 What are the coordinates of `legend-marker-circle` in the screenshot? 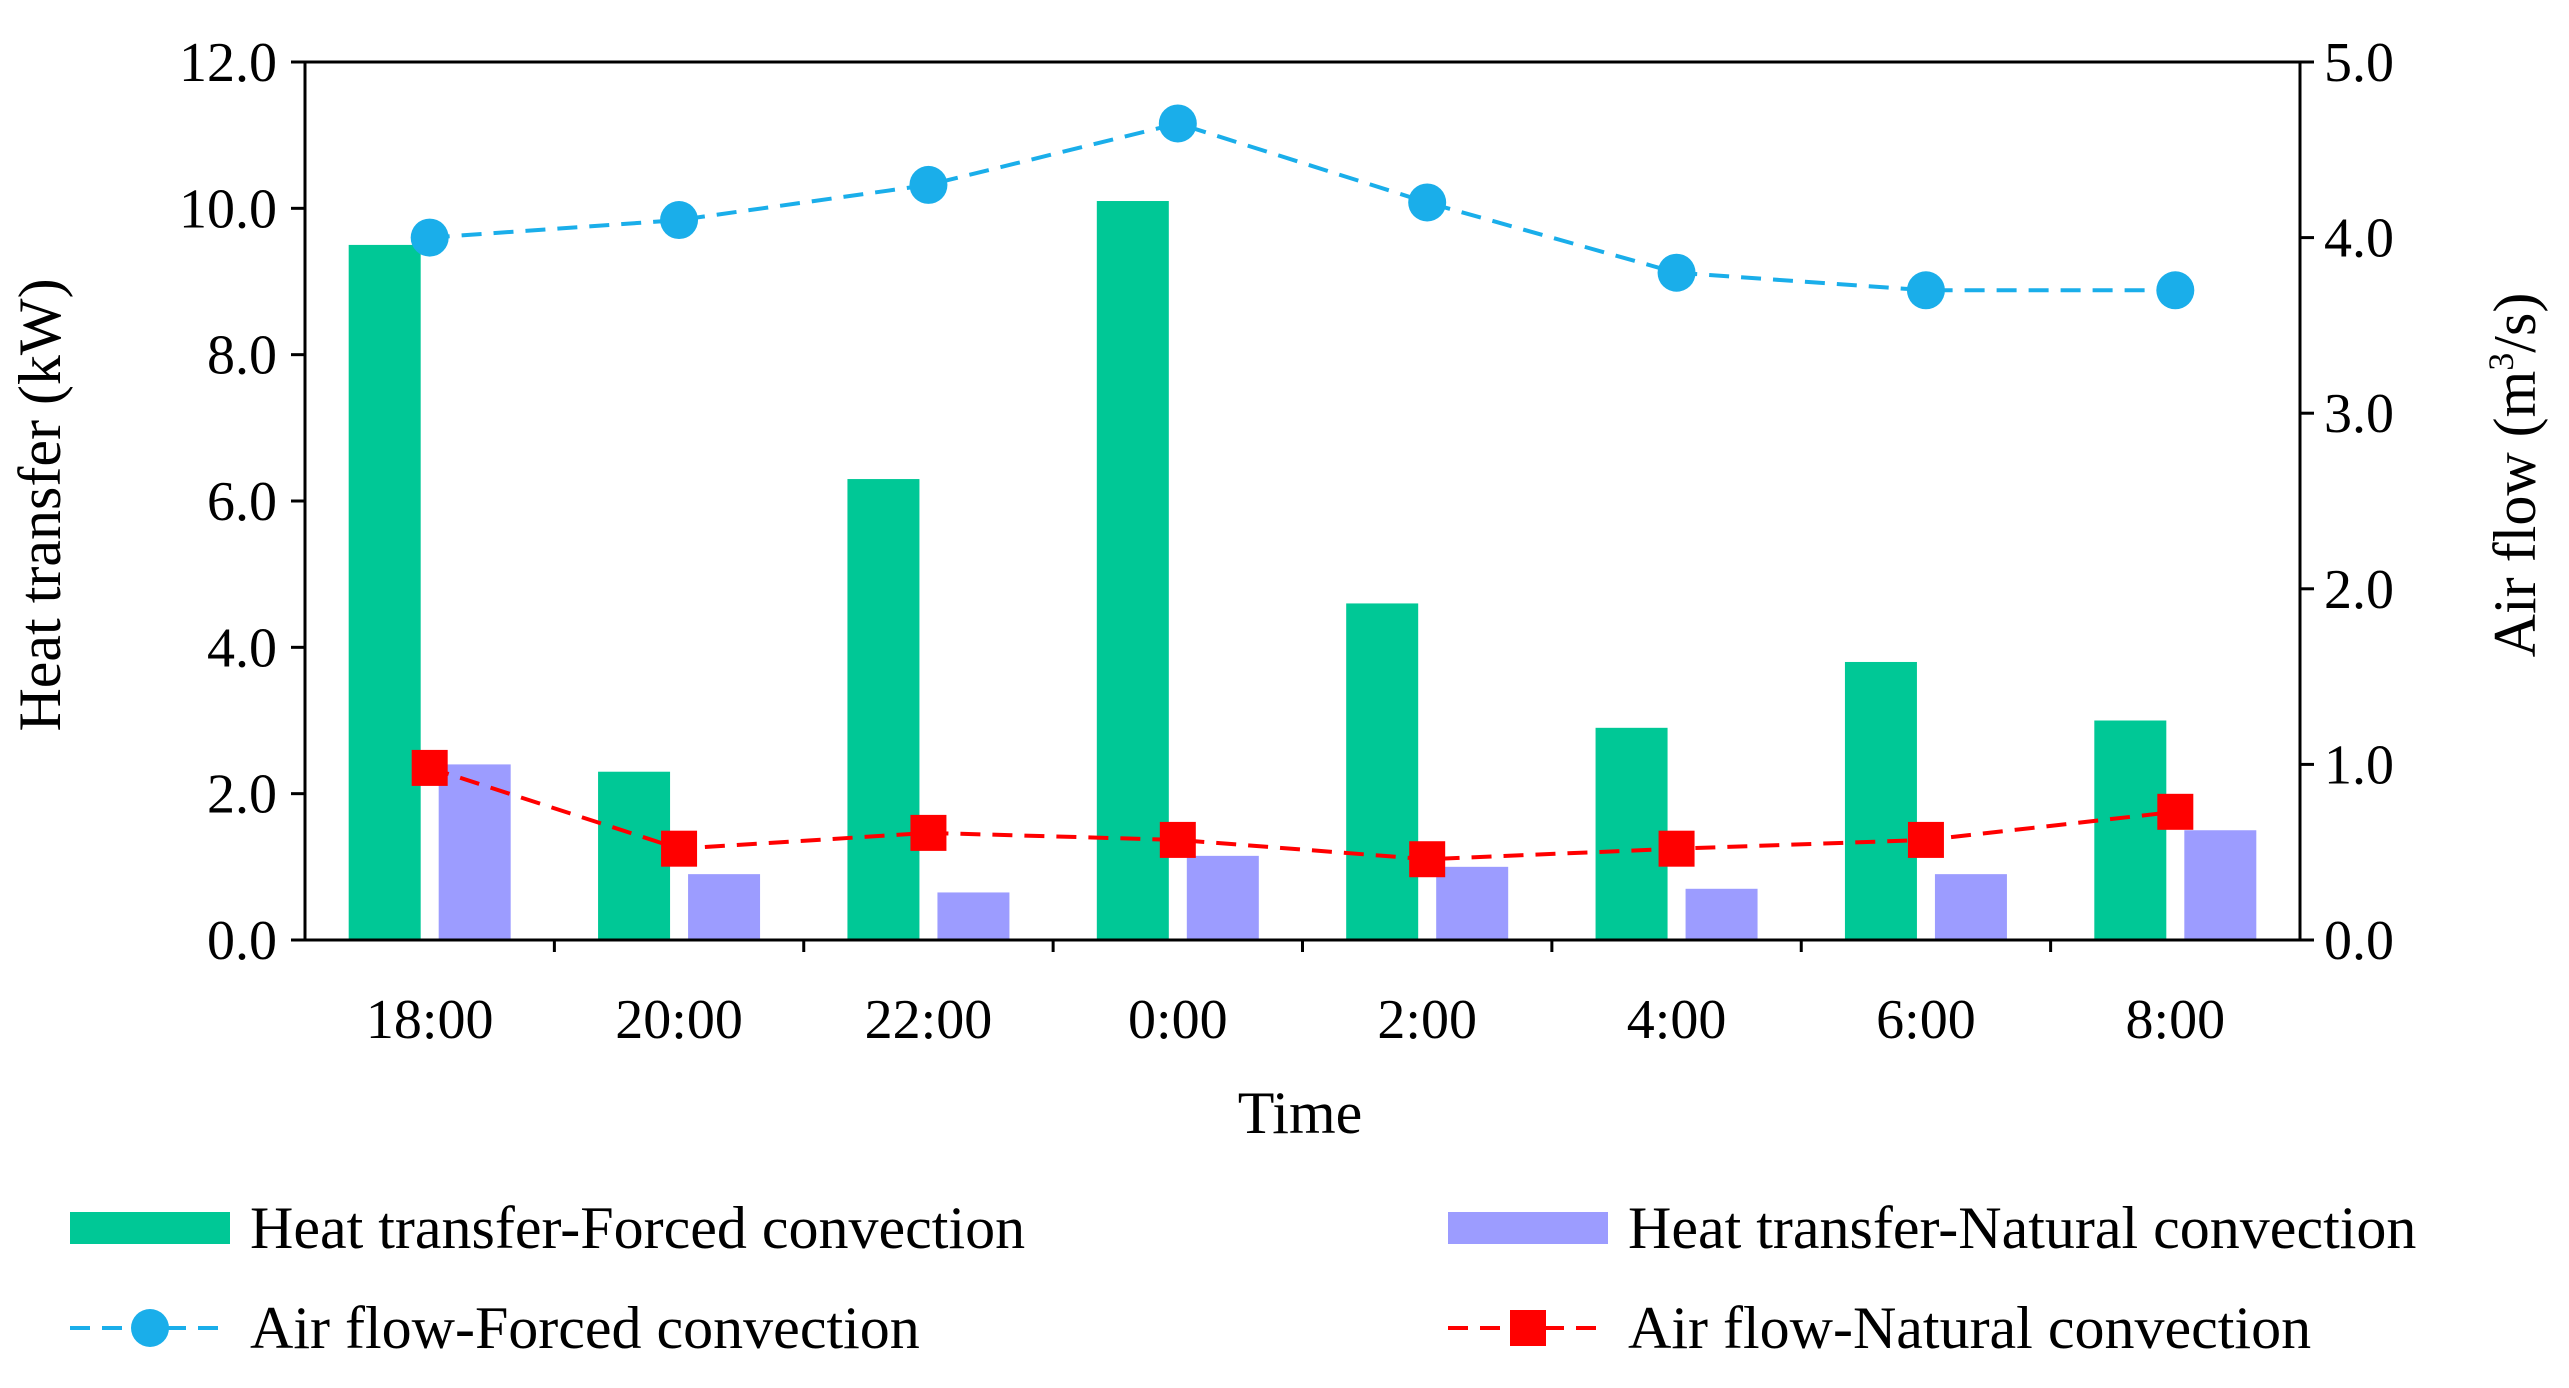 It's located at (150, 1328).